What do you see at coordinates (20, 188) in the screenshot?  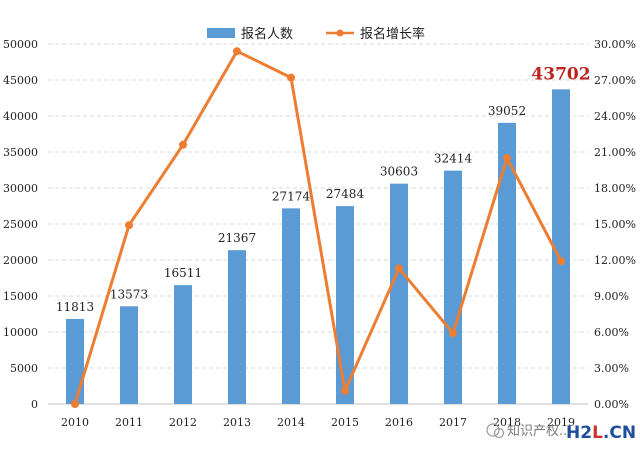 I see `left-axis-tick: 30000` at bounding box center [20, 188].